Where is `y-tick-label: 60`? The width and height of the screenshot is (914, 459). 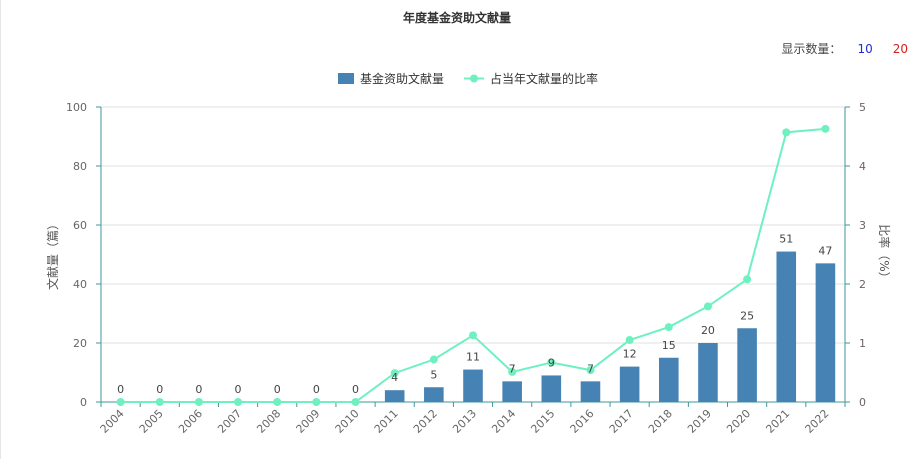
y-tick-label: 60 is located at coordinates (80, 225).